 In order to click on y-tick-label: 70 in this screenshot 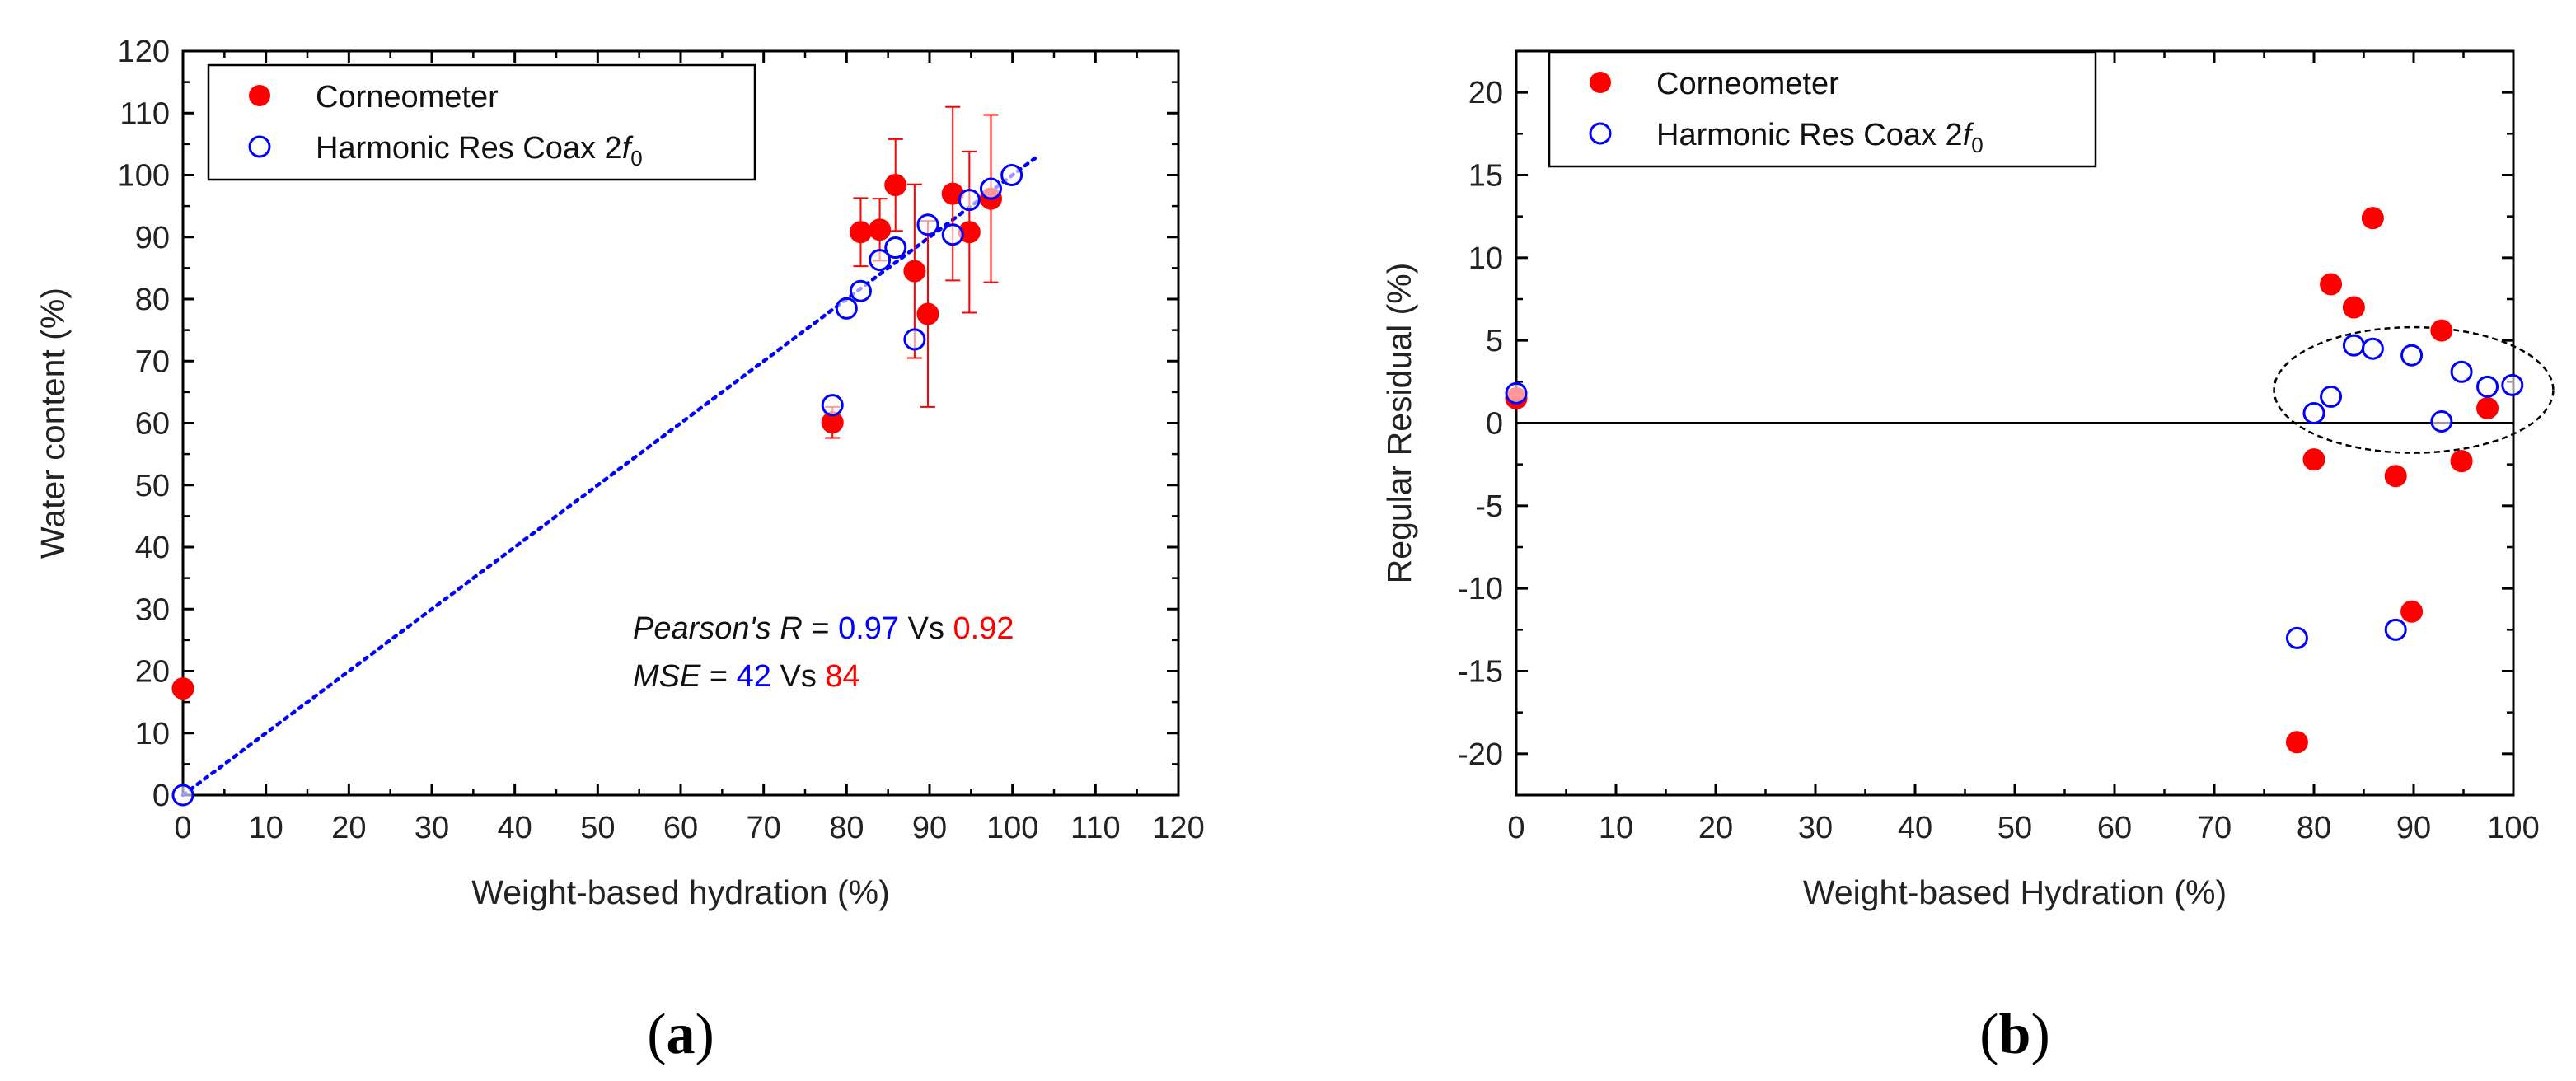, I will do `click(152, 362)`.